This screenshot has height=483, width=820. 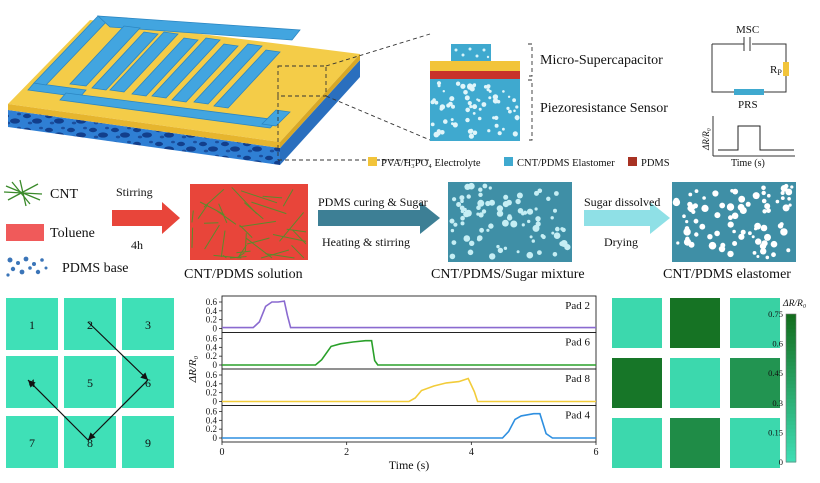 What do you see at coordinates (775, 432) in the screenshot?
I see `colorbar-tick-label: 0.15` at bounding box center [775, 432].